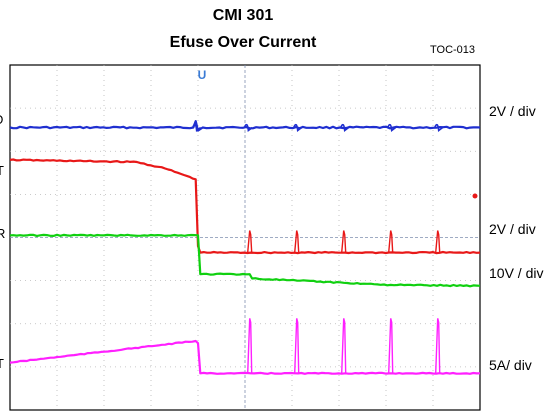  I want to click on chart-title: CMI 301, so click(243, 15).